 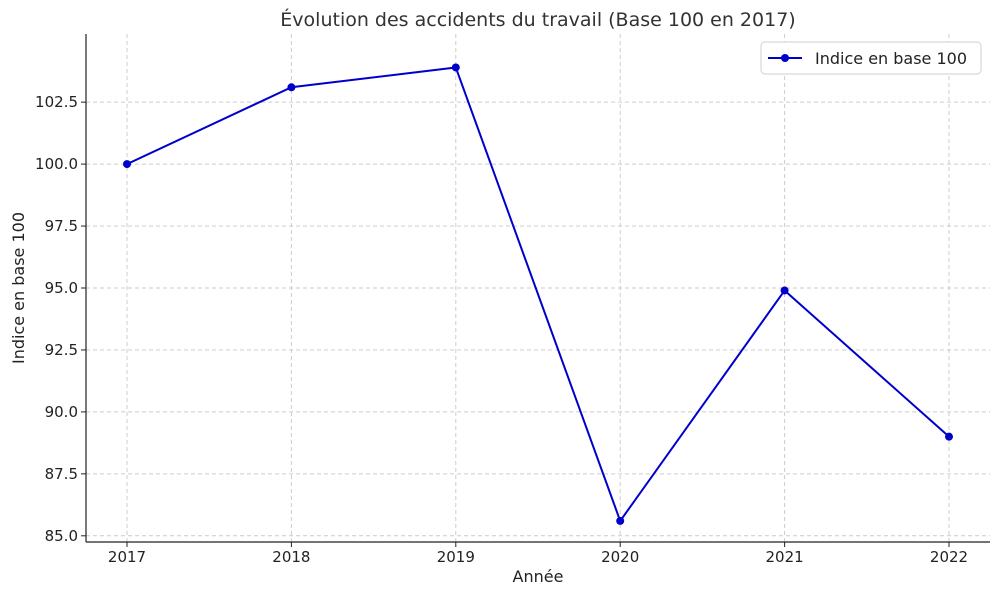 What do you see at coordinates (891, 58) in the screenshot?
I see `legend-label: Indice en base 100` at bounding box center [891, 58].